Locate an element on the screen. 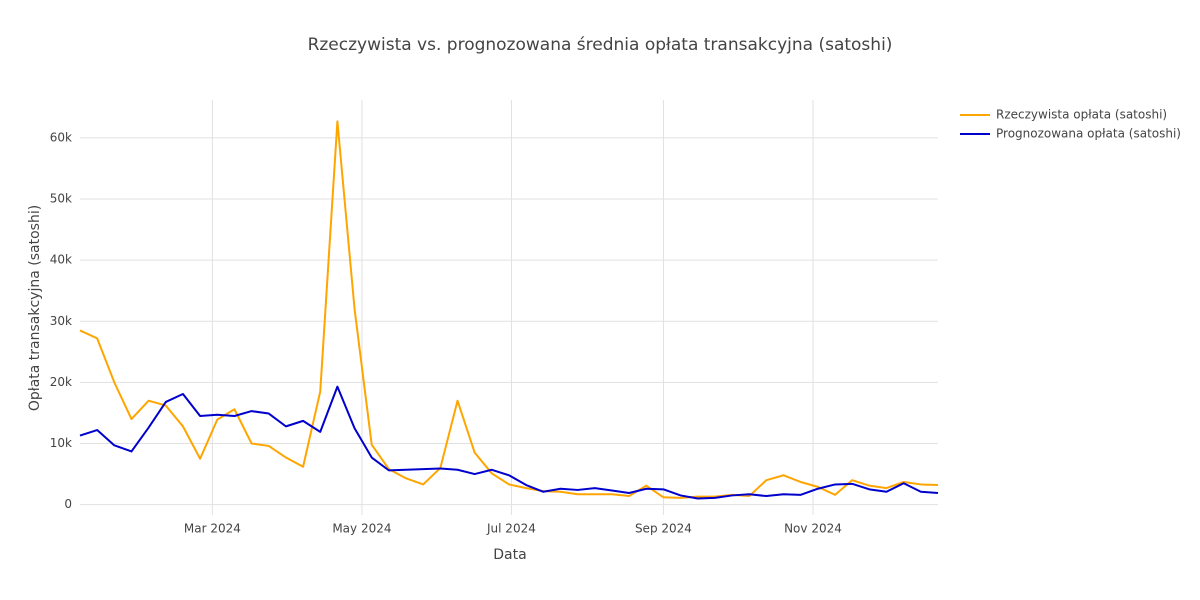 The width and height of the screenshot is (1200, 600). x-axis-title: Data is located at coordinates (509, 555).